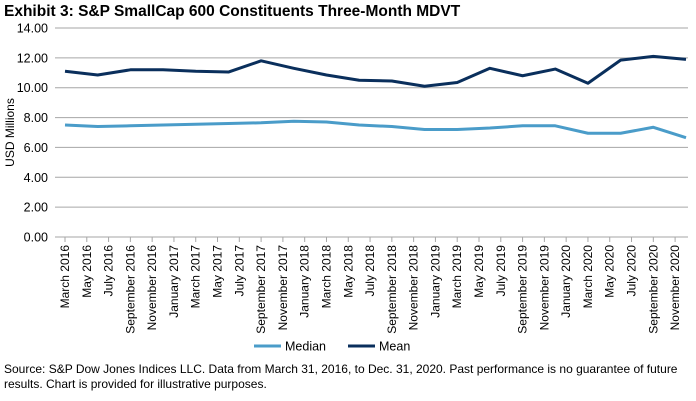 This screenshot has width=696, height=401. Describe the element at coordinates (588, 277) in the screenshot. I see `x-tick-label: March 2020` at that location.